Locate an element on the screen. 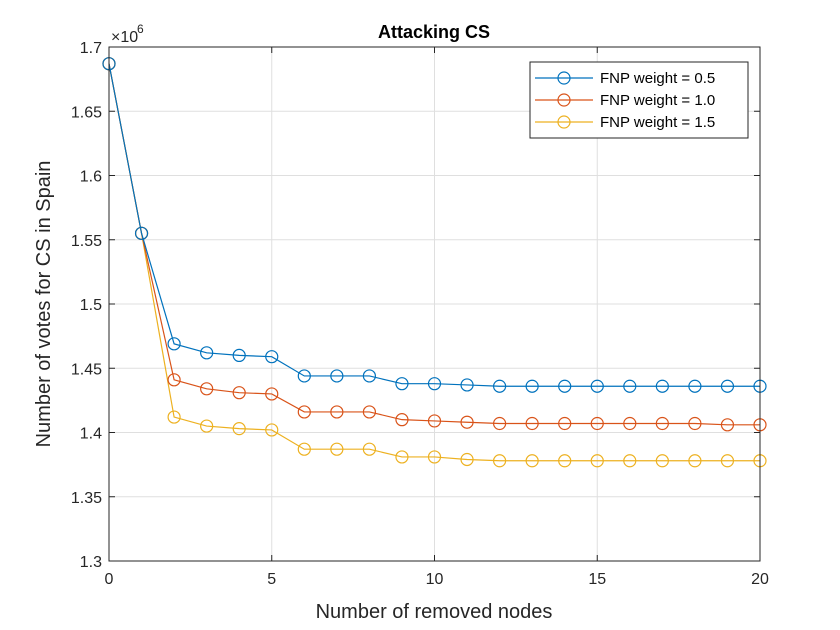 This screenshot has height=630, width=840. chart-title: Attacking CS is located at coordinates (434, 32).